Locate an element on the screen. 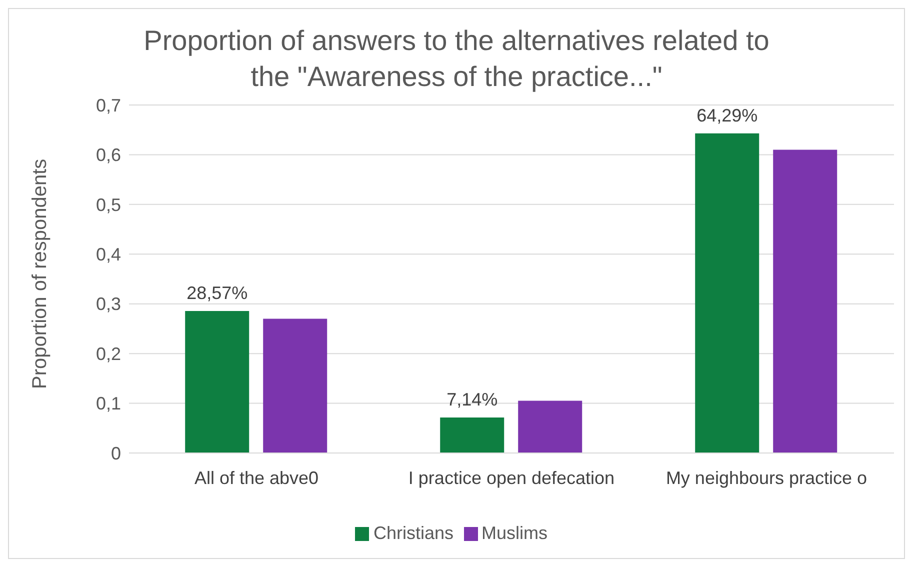 The height and width of the screenshot is (567, 913). y-tick-label: 0,3 is located at coordinates (108, 304).